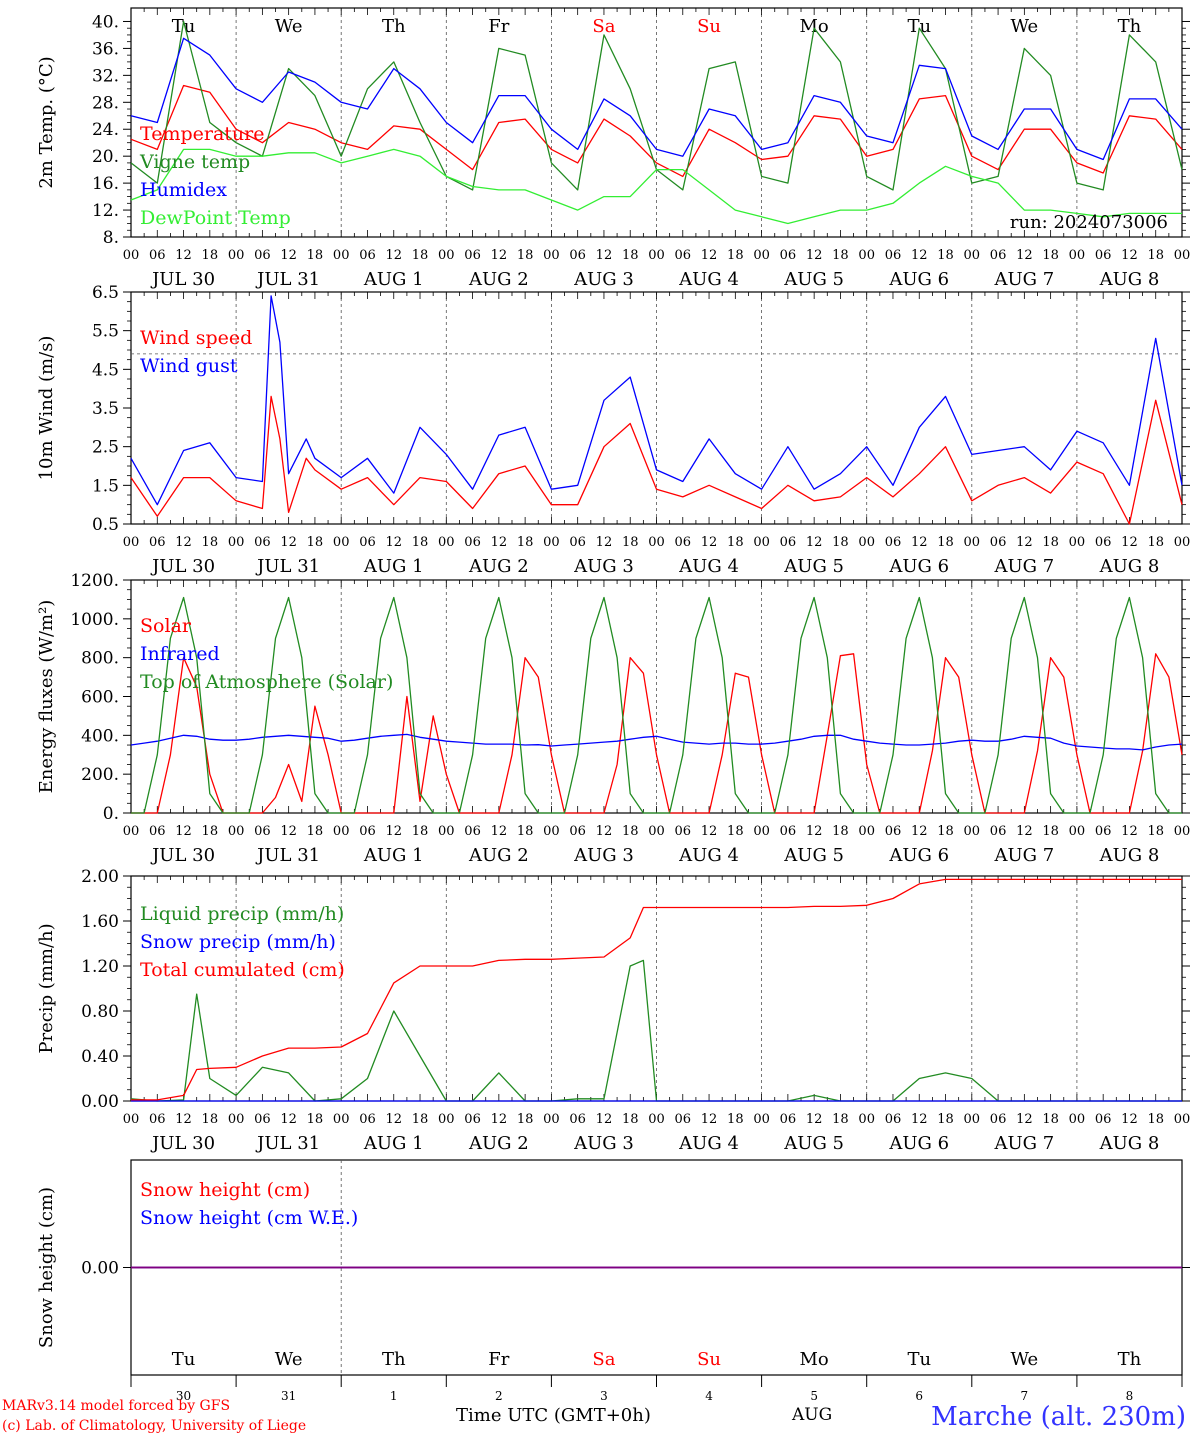  What do you see at coordinates (393, 1143) in the screenshot?
I see `date-label: AUG 1` at bounding box center [393, 1143].